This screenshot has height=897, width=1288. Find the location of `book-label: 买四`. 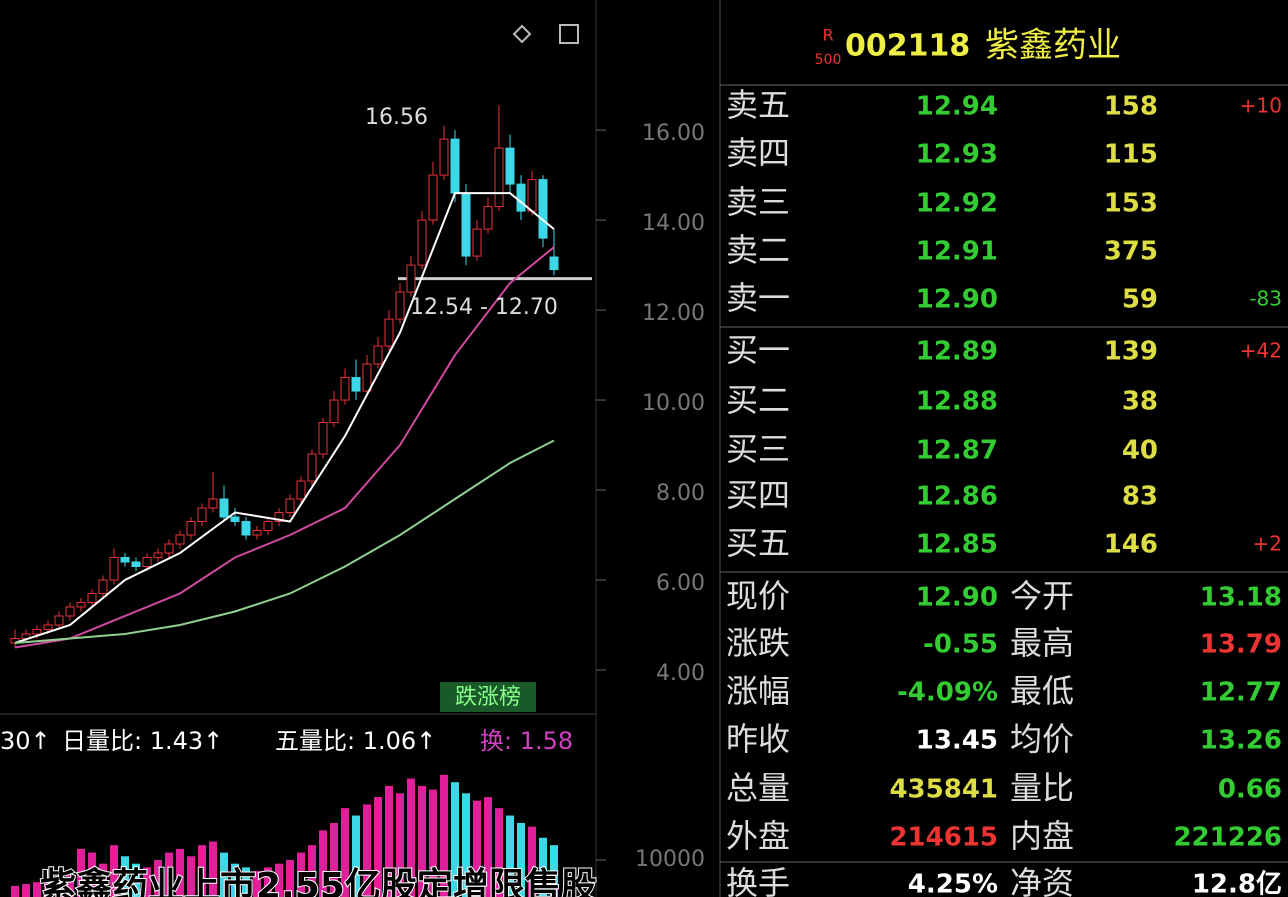

book-label: 买四 is located at coordinates (758, 495).